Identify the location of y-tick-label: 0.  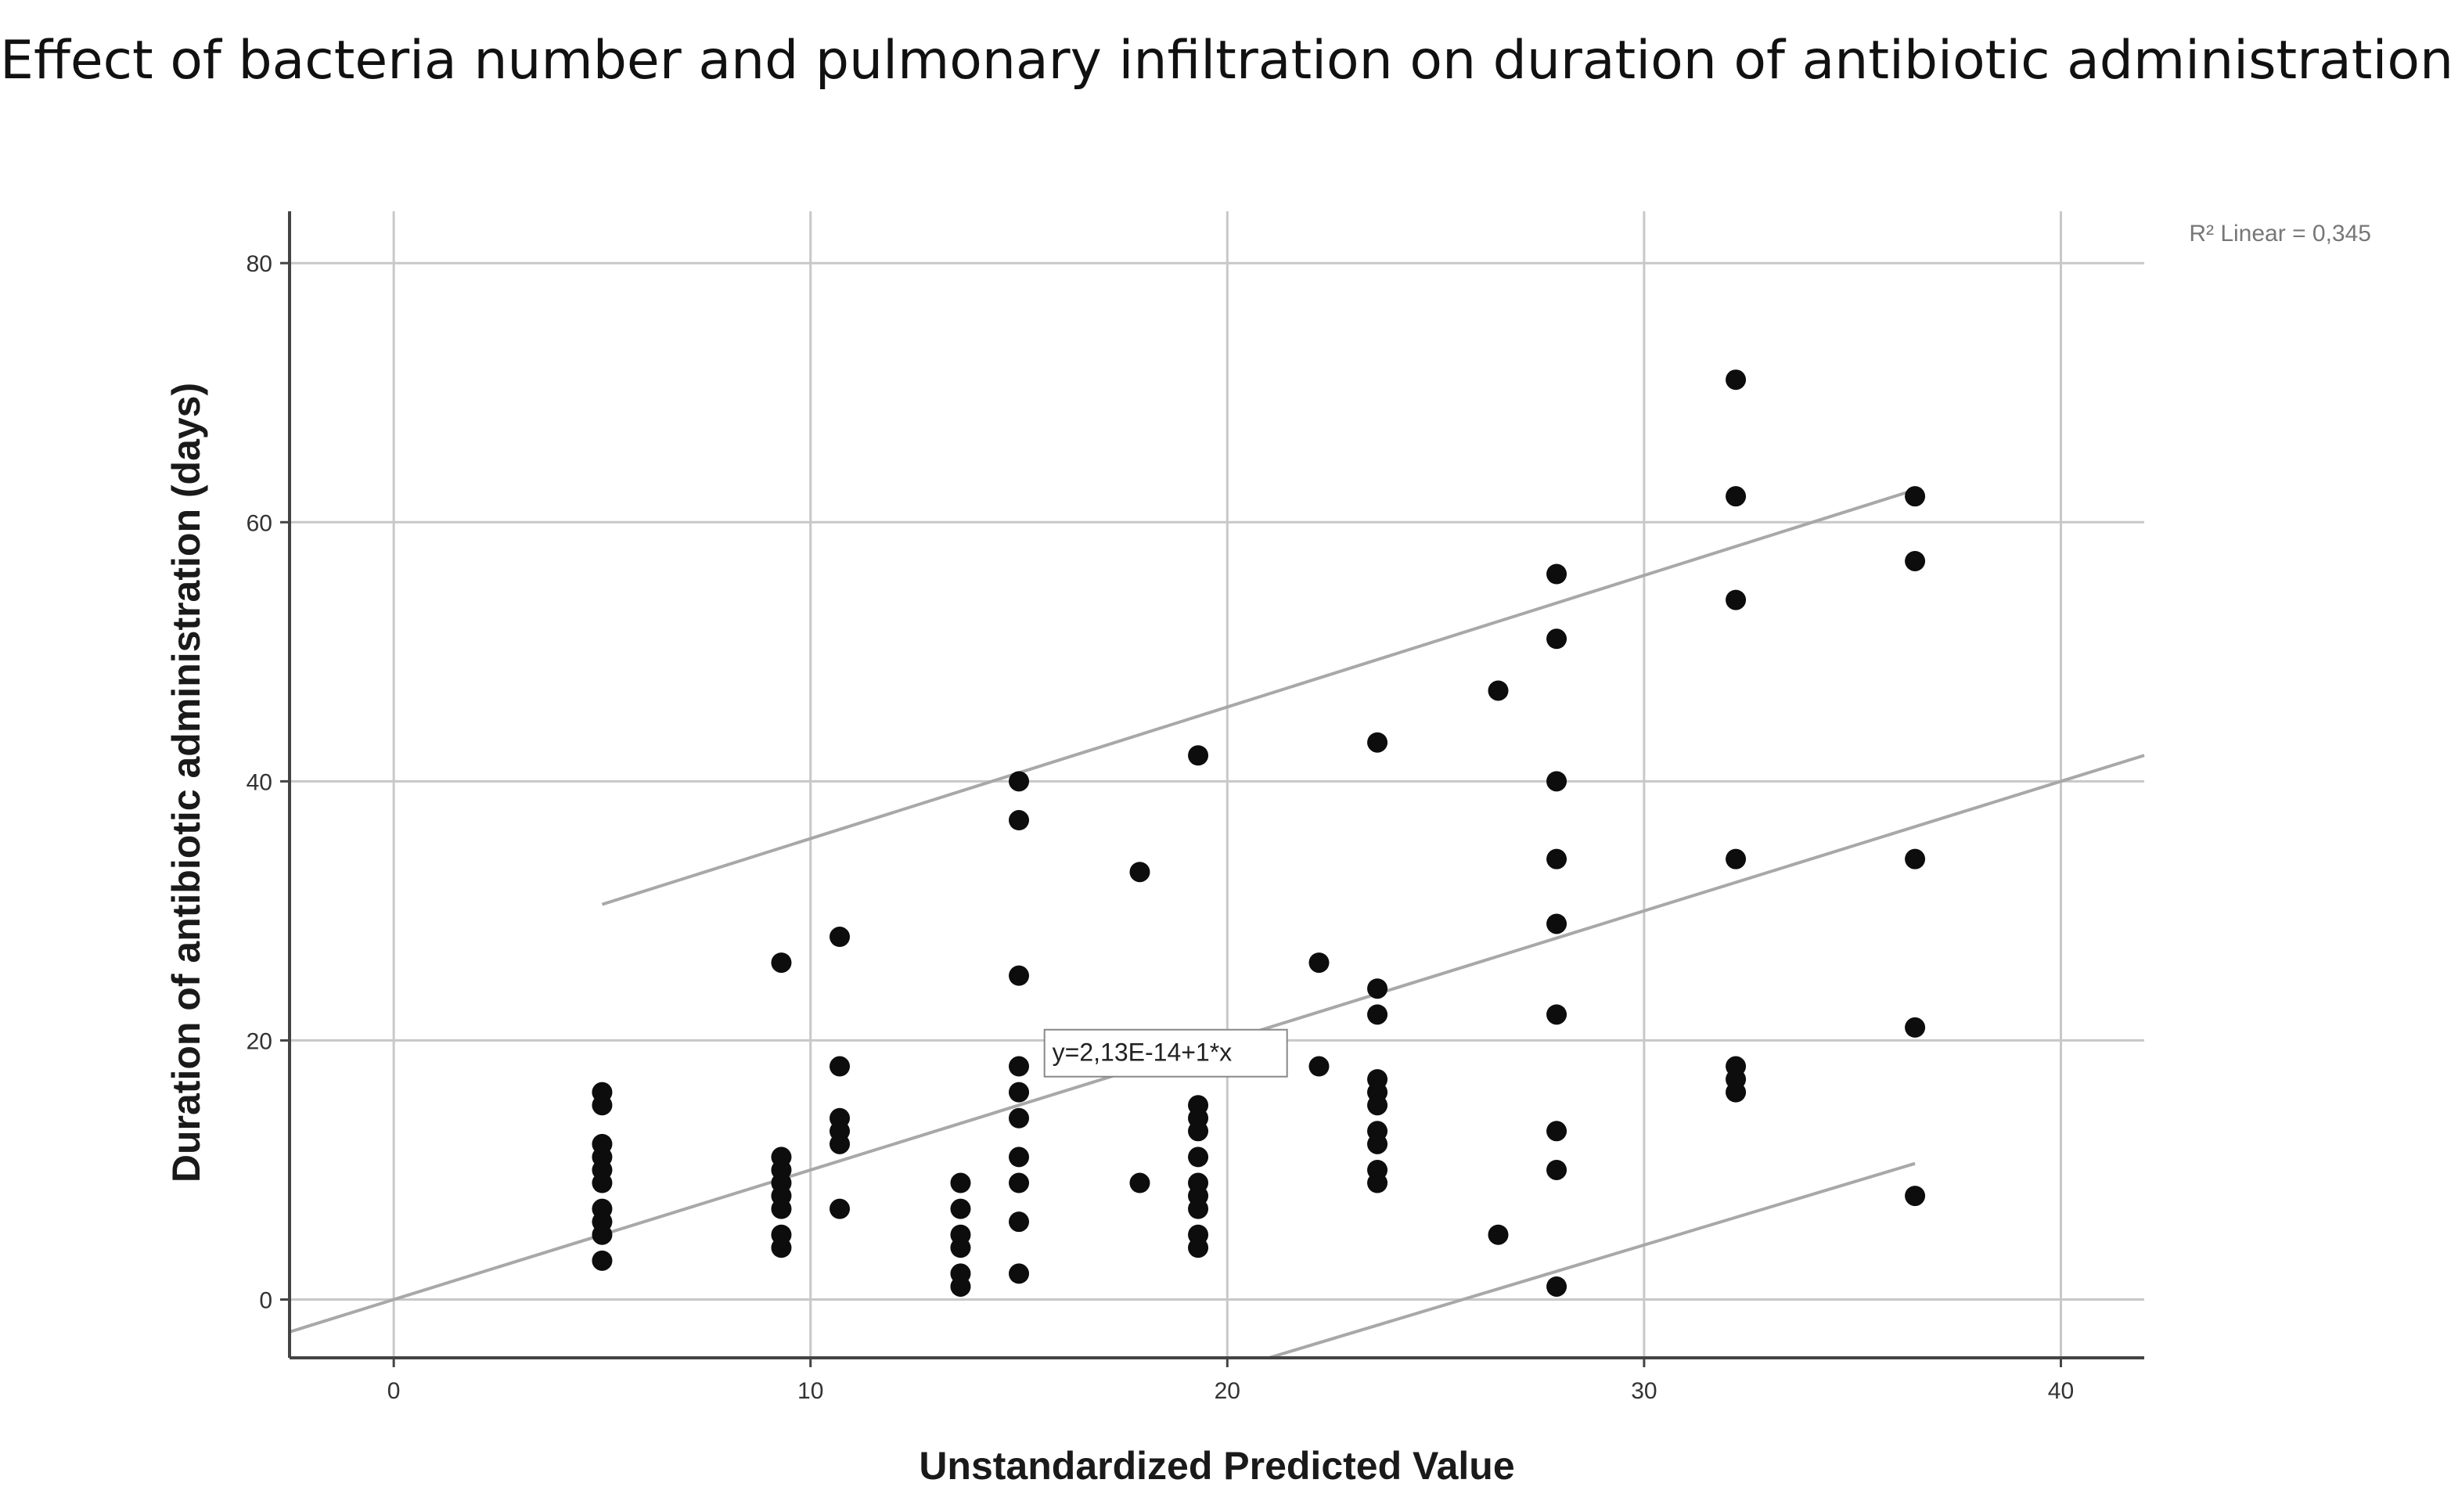
(266, 1301).